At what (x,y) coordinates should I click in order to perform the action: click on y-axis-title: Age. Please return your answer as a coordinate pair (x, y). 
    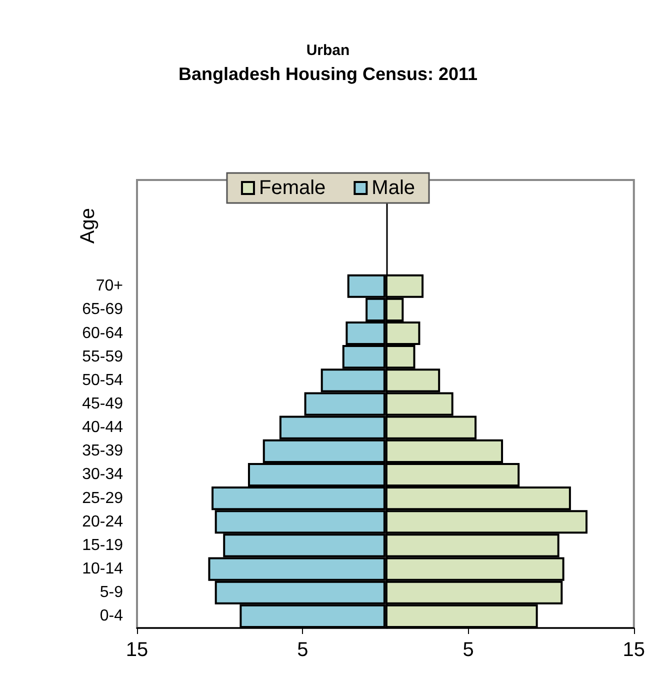
    Looking at the image, I should click on (88, 226).